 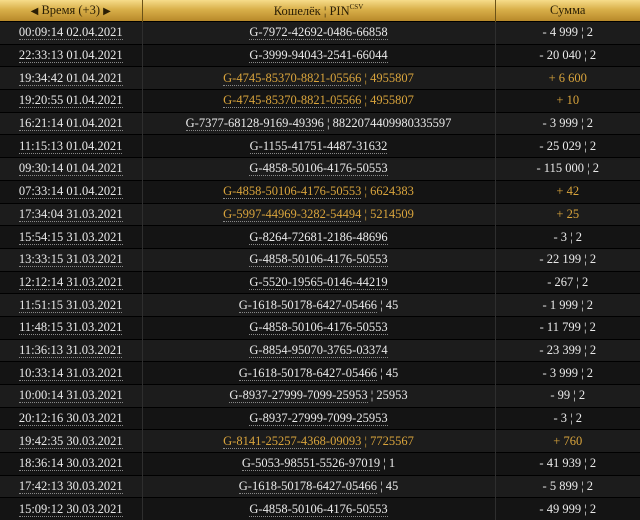 What do you see at coordinates (318, 33) in the screenshot?
I see `wallet-link: G-7972-42692-0486-66858` at bounding box center [318, 33].